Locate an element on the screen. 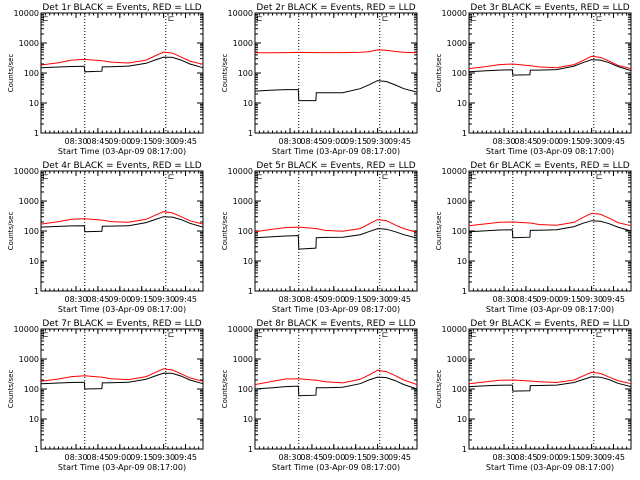 The width and height of the screenshot is (640, 480). panel-title: Det 6r BLACK = Events, RED = LLD is located at coordinates (549, 166).